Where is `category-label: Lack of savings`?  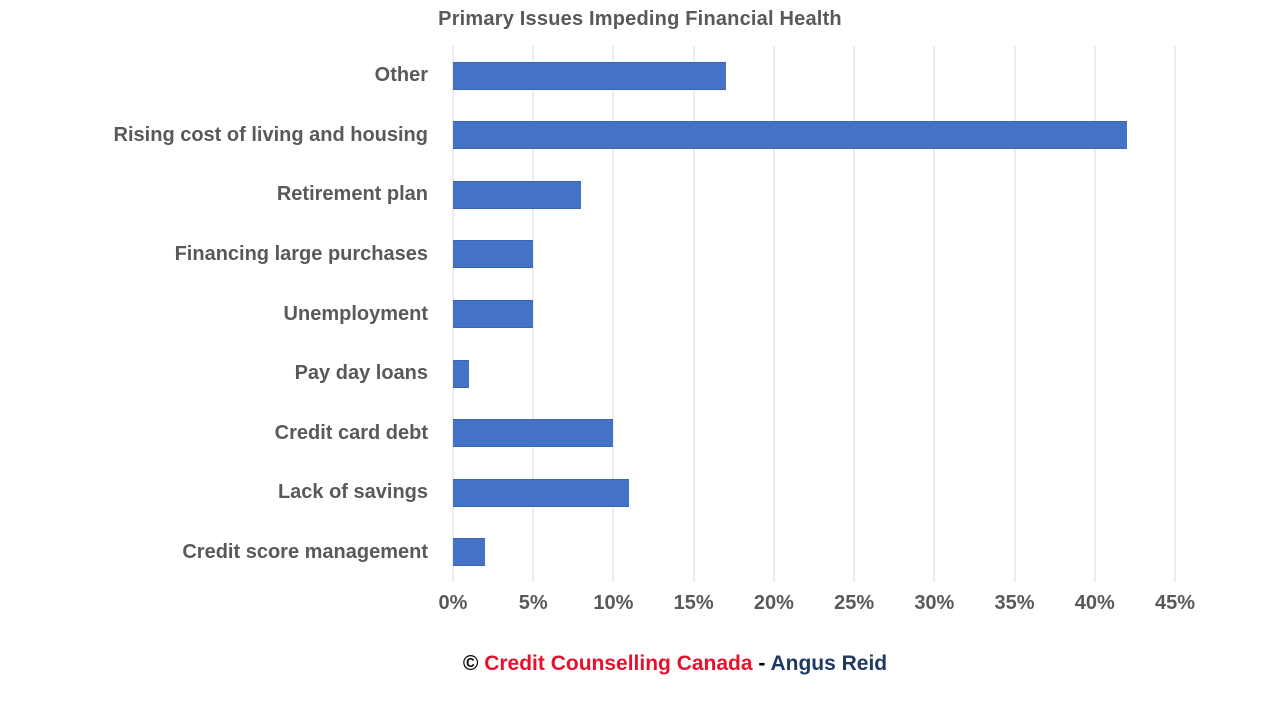 category-label: Lack of savings is located at coordinates (352, 492).